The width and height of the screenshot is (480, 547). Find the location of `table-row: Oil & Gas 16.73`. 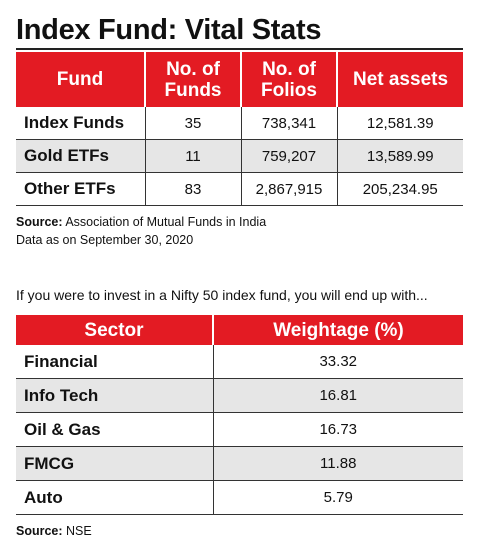

table-row: Oil & Gas 16.73 is located at coordinates (239, 429).